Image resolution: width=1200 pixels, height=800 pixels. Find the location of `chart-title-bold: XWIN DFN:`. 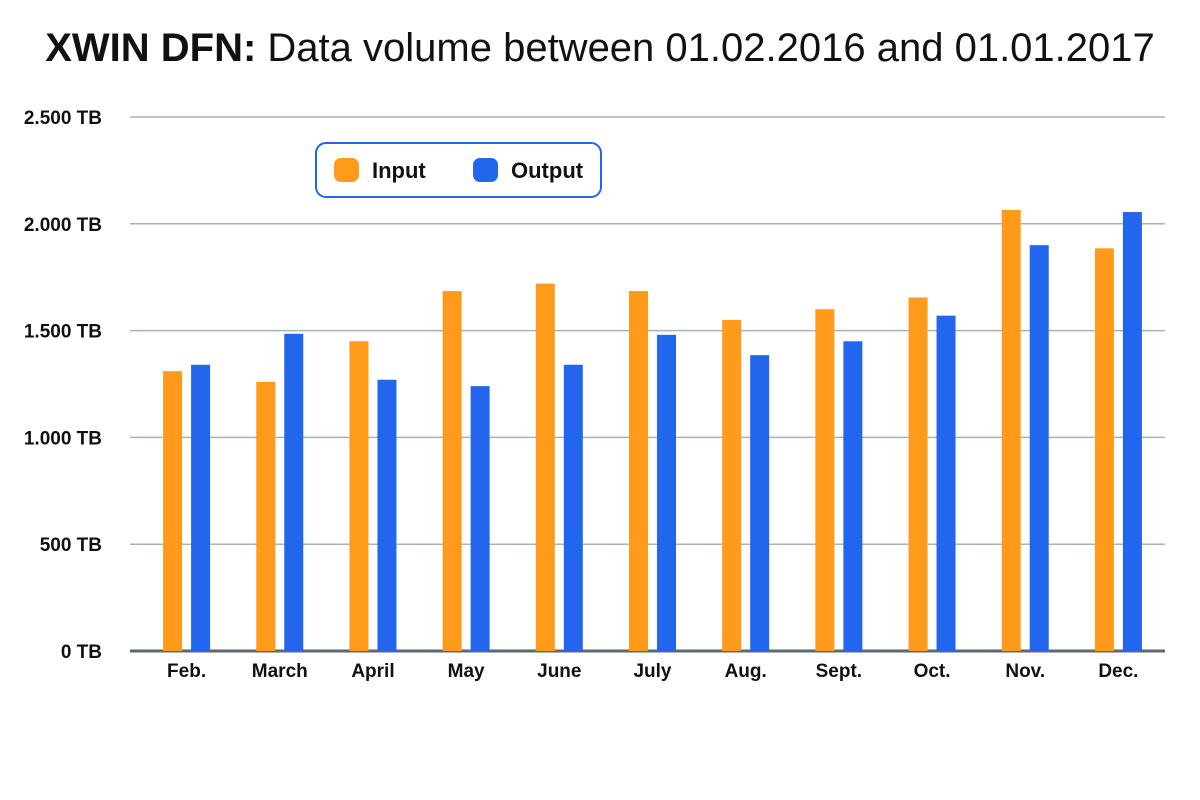

chart-title-bold: XWIN DFN: is located at coordinates (151, 48).